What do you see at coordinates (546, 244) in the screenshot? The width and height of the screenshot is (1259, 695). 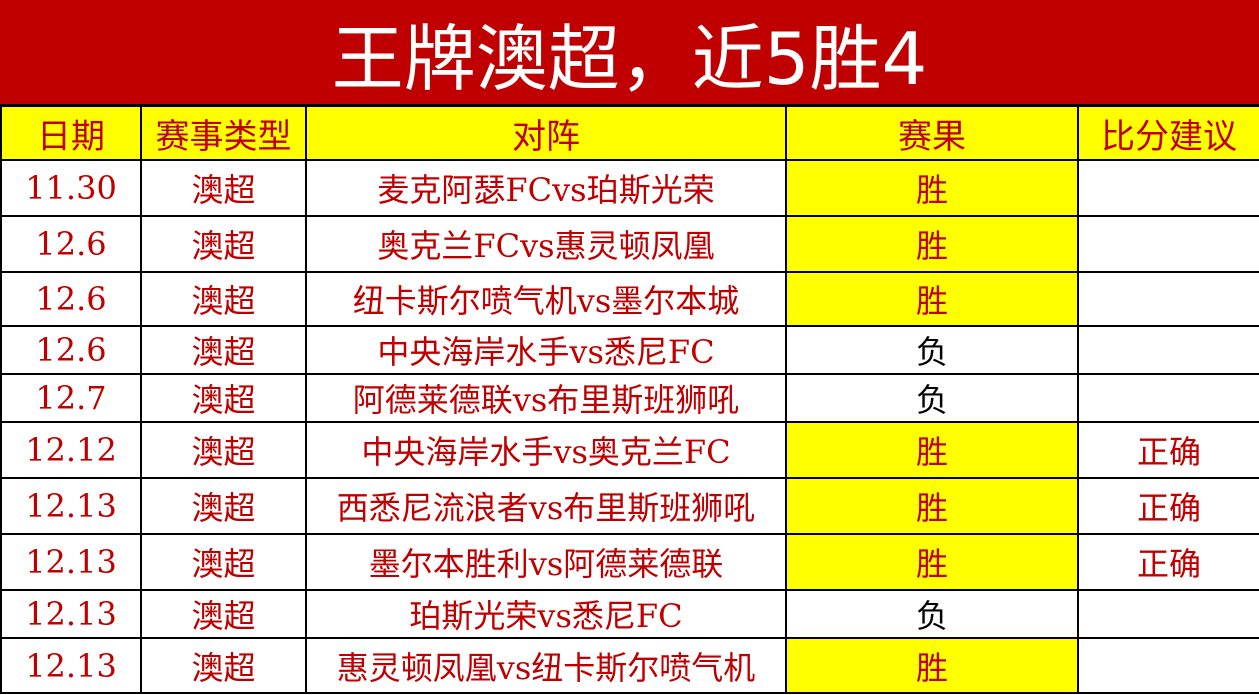 I see `match-cell: 奥克兰FCvs惠灵顿凤凰` at bounding box center [546, 244].